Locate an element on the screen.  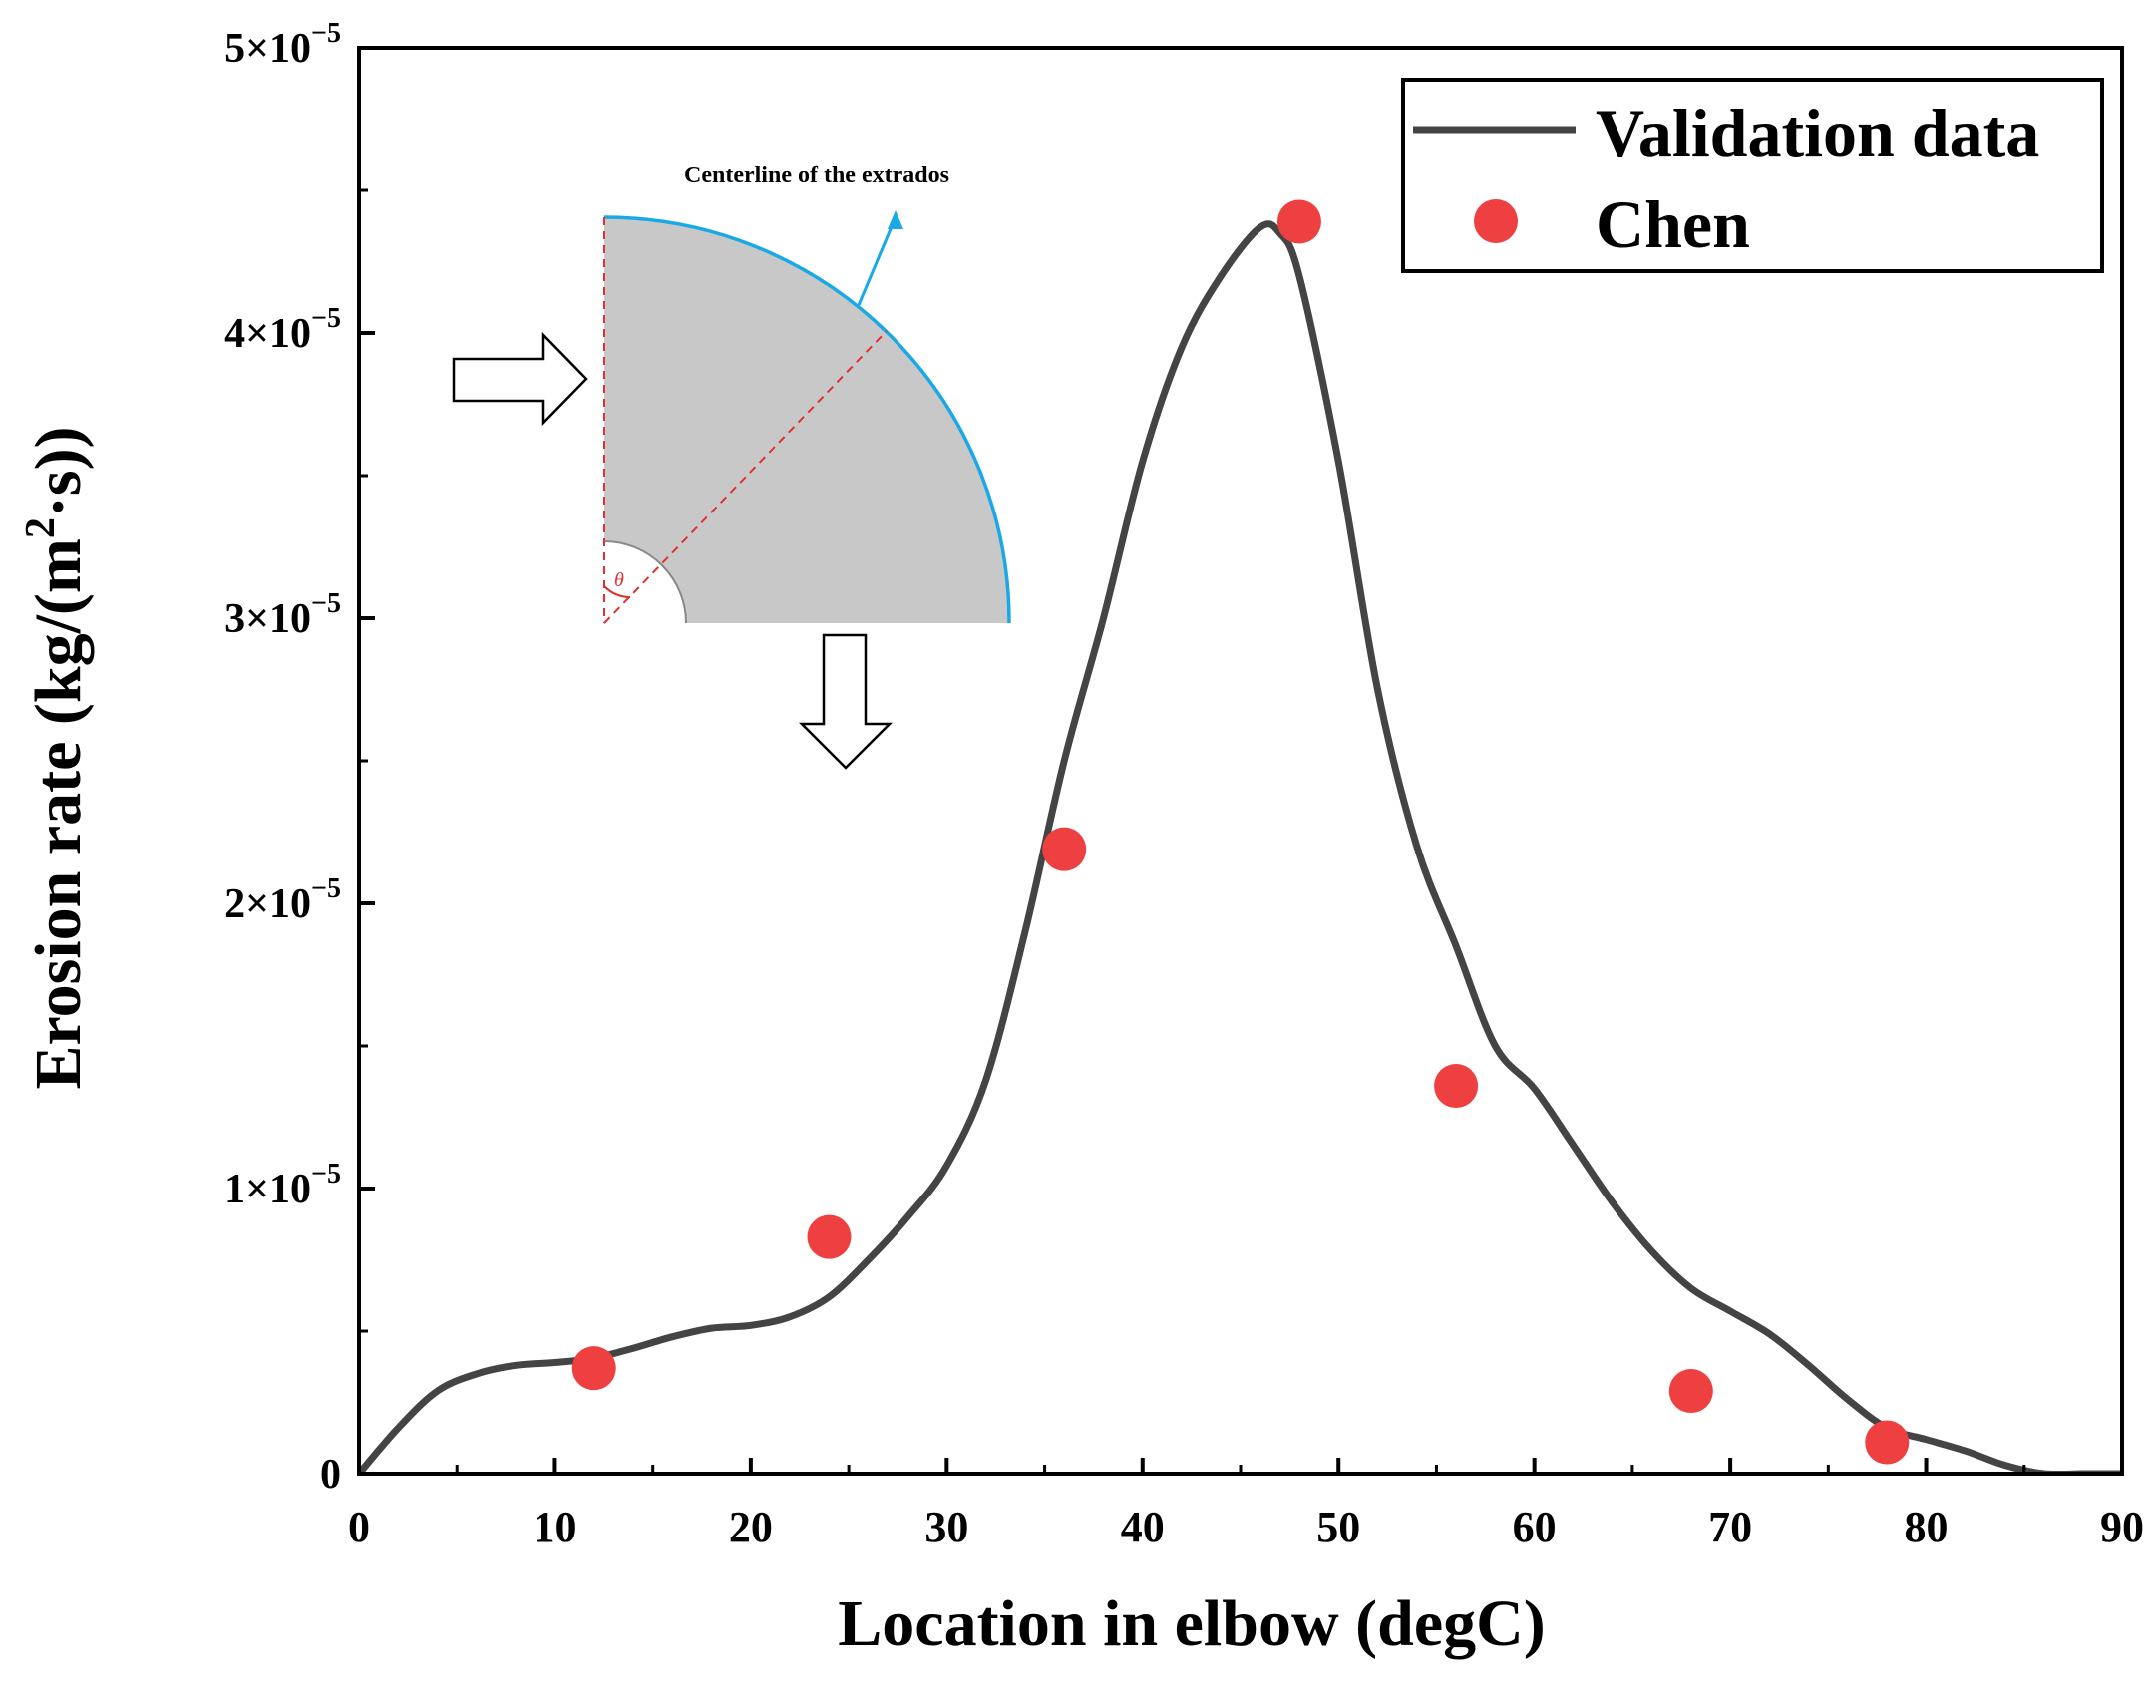
inner-wall-arc is located at coordinates (645, 582).